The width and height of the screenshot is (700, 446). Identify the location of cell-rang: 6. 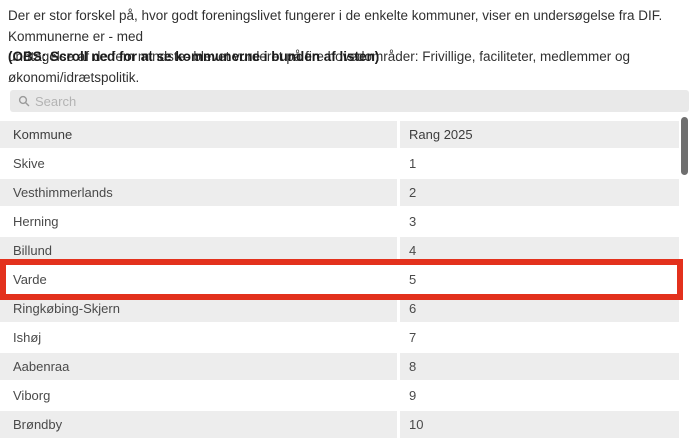
(539, 308).